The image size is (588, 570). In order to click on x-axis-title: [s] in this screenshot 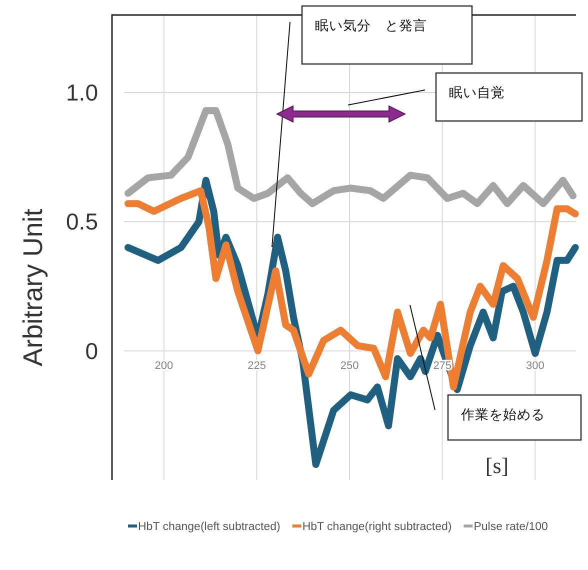, I will do `click(497, 465)`.